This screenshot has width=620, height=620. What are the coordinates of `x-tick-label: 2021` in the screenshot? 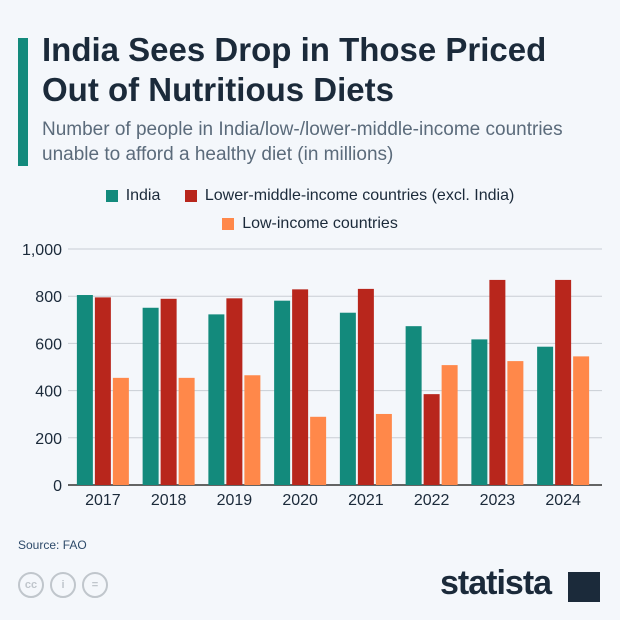 It's located at (366, 500).